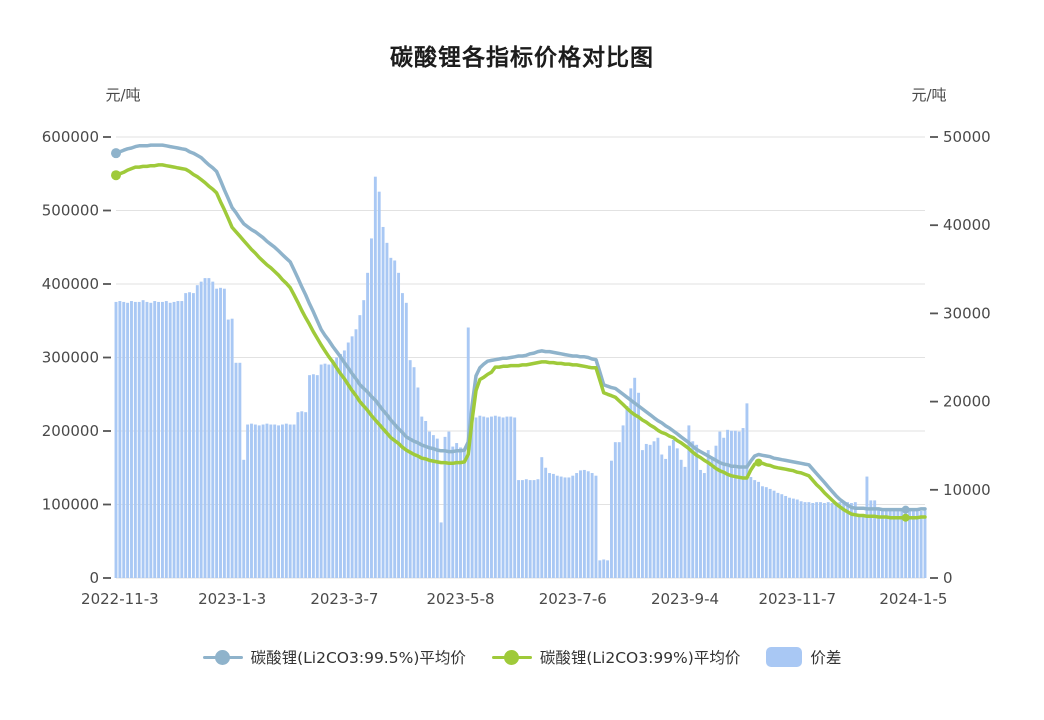 This screenshot has width=1044, height=720. What do you see at coordinates (685, 599) in the screenshot?
I see `svg-text: 2023-9-4` at bounding box center [685, 599].